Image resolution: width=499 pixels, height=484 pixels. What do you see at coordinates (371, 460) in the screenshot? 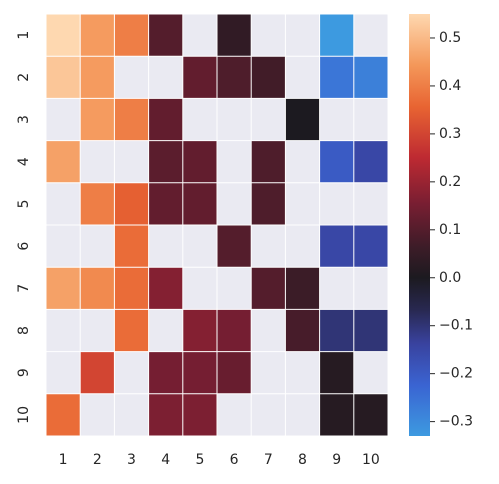
I see `x-tick-label: 10` at bounding box center [371, 460].